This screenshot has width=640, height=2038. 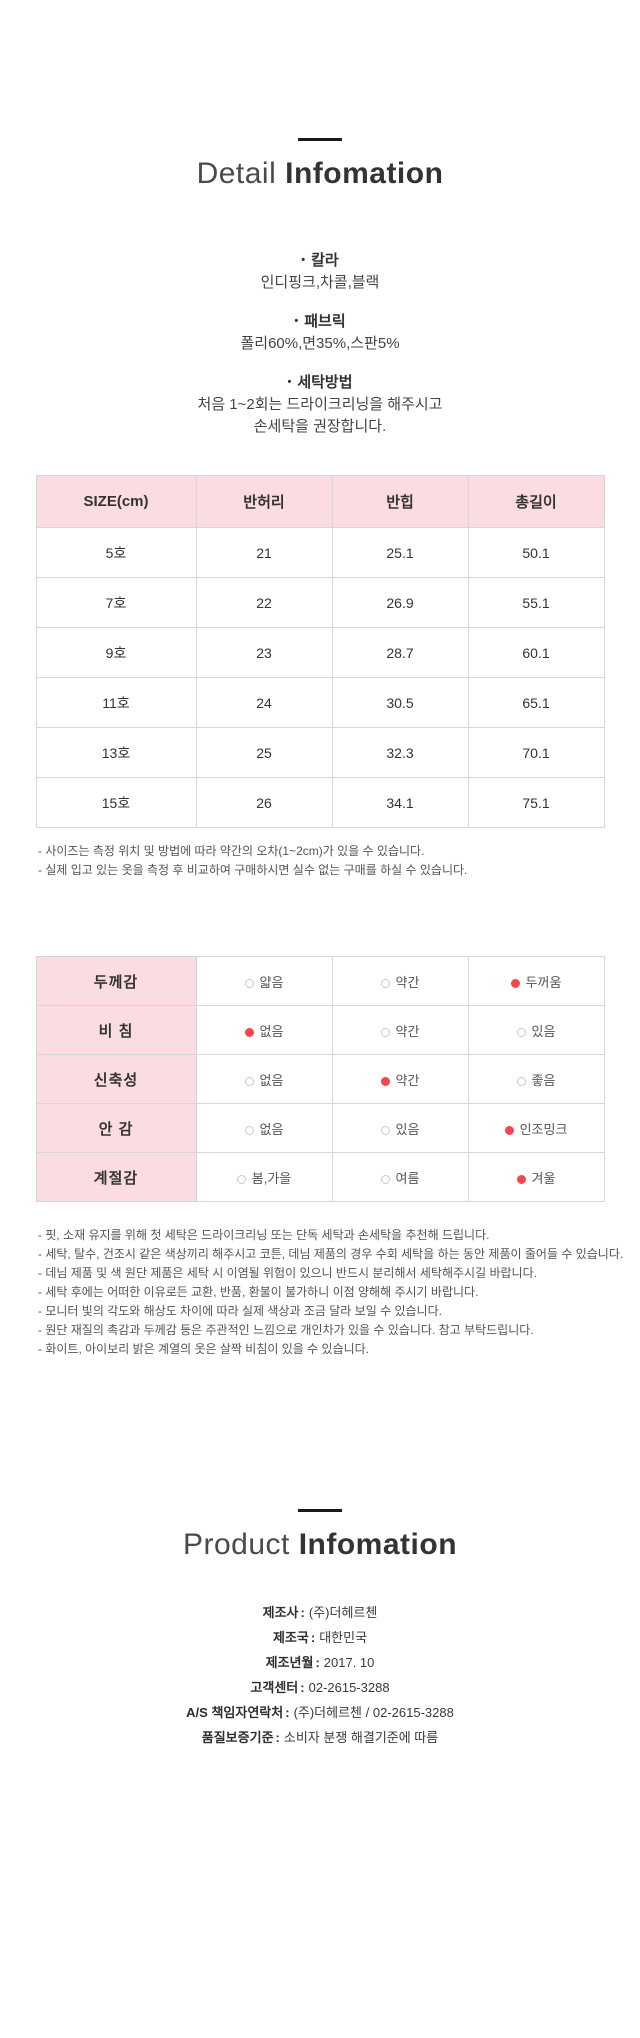 I want to click on length-col-header: 총길이, so click(x=536, y=501).